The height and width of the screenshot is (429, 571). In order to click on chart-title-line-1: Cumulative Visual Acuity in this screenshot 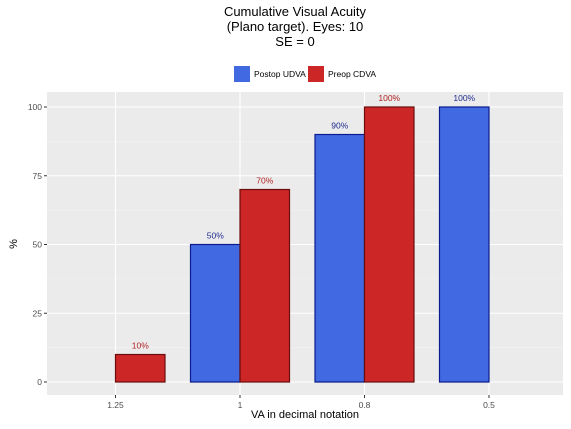, I will do `click(295, 11)`.